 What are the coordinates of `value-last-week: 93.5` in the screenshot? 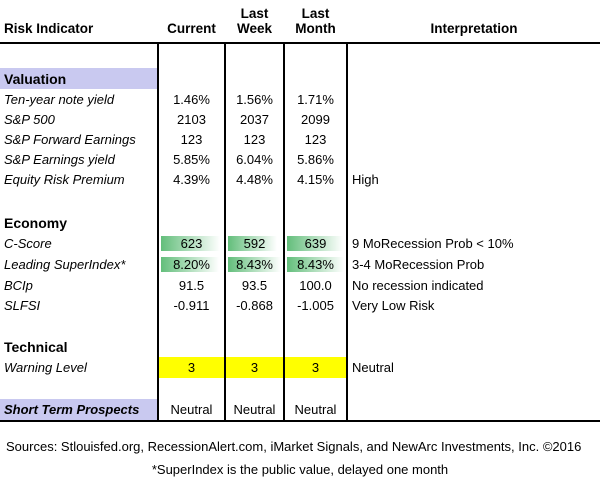 It's located at (254, 285).